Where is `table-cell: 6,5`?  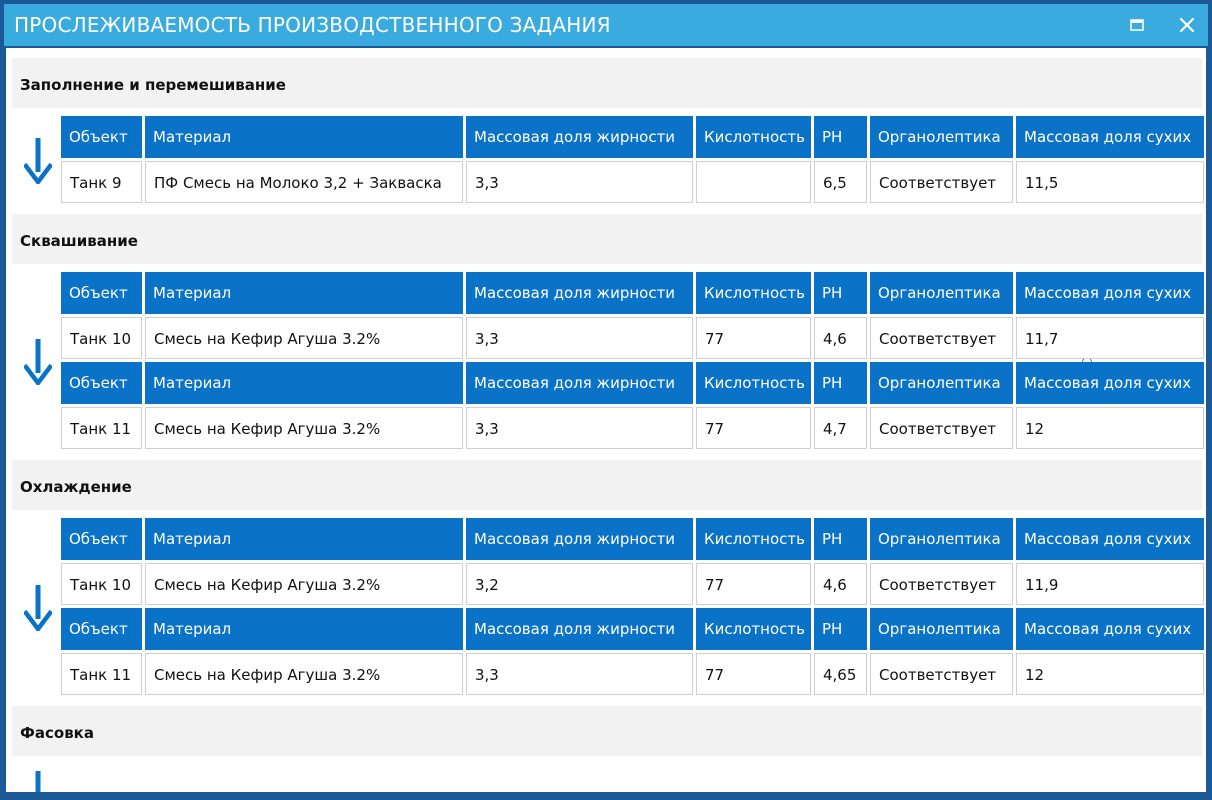
table-cell: 6,5 is located at coordinates (840, 182).